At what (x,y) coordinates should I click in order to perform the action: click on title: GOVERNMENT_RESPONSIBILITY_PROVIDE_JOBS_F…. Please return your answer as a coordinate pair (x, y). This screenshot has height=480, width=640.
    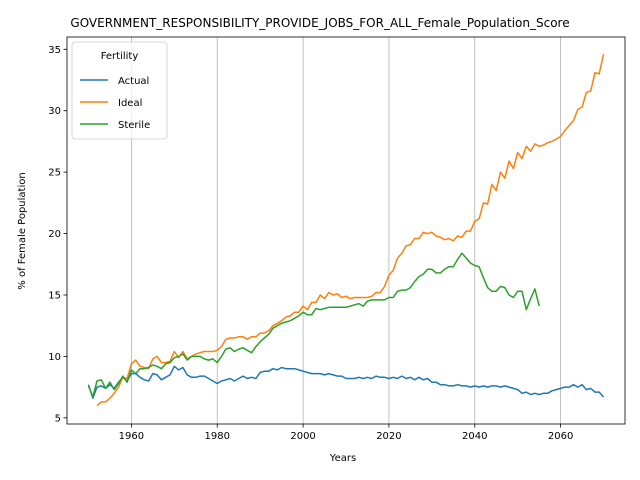
    Looking at the image, I should click on (319, 23).